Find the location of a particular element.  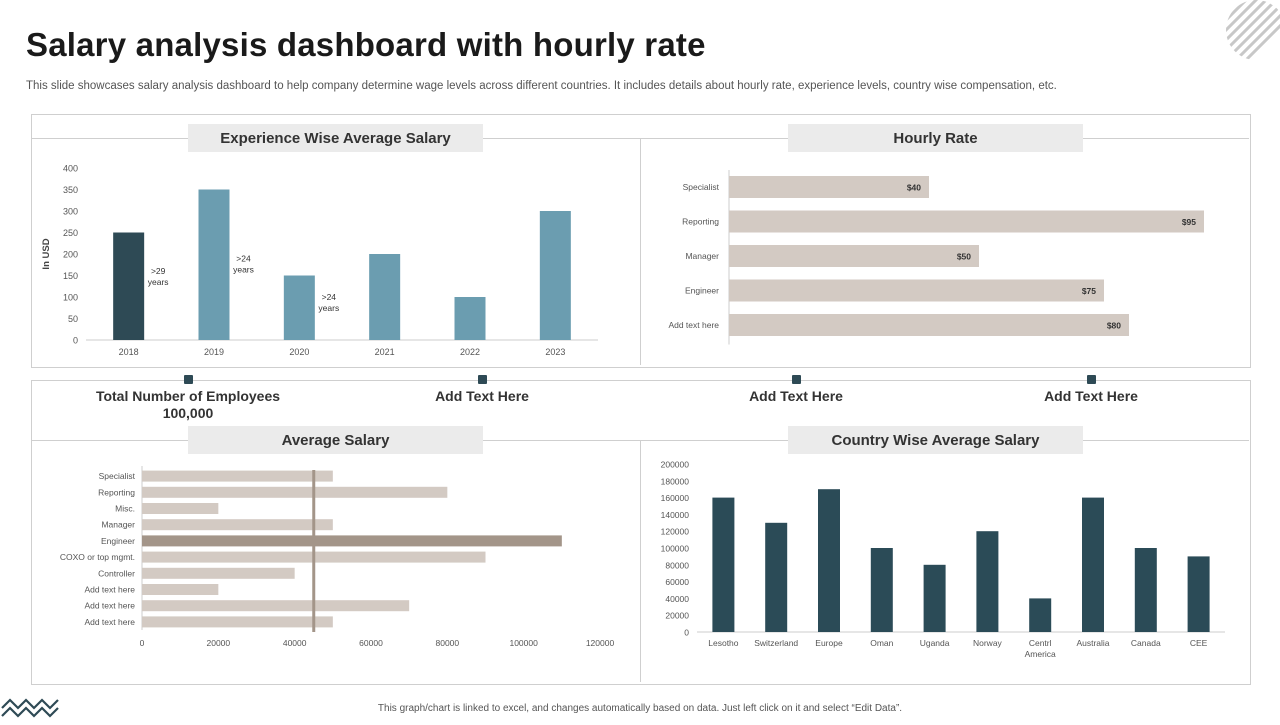

kpi-label: Total Number of Employees is located at coordinates (188, 396).